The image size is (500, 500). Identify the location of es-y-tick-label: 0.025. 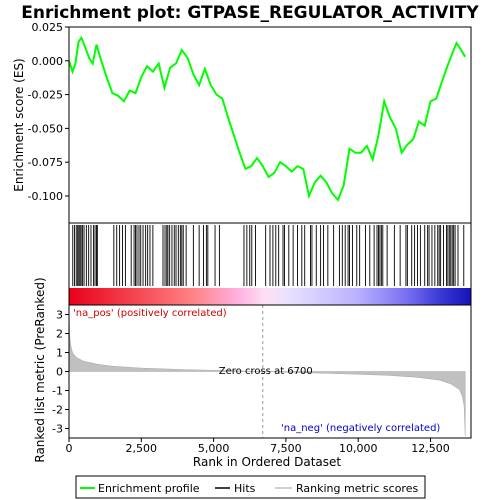
(48, 27).